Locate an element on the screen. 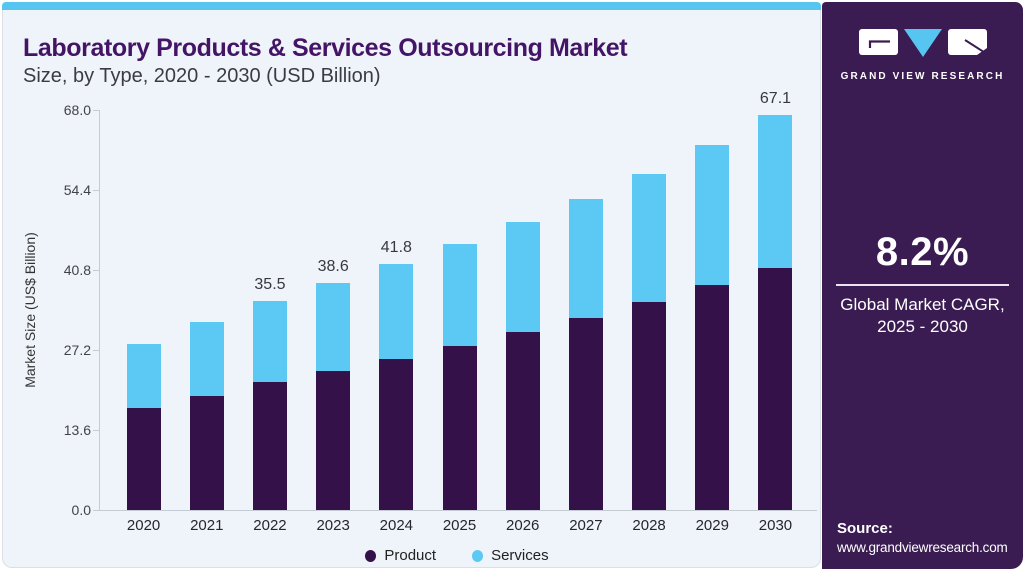  legend: Product Services is located at coordinates (457, 555).